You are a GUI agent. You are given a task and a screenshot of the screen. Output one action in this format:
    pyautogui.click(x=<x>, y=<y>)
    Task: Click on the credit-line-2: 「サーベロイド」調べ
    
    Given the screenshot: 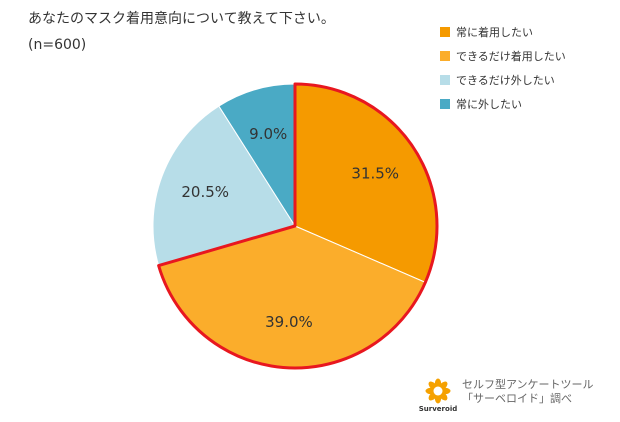 What is the action you would take?
    pyautogui.click(x=517, y=398)
    